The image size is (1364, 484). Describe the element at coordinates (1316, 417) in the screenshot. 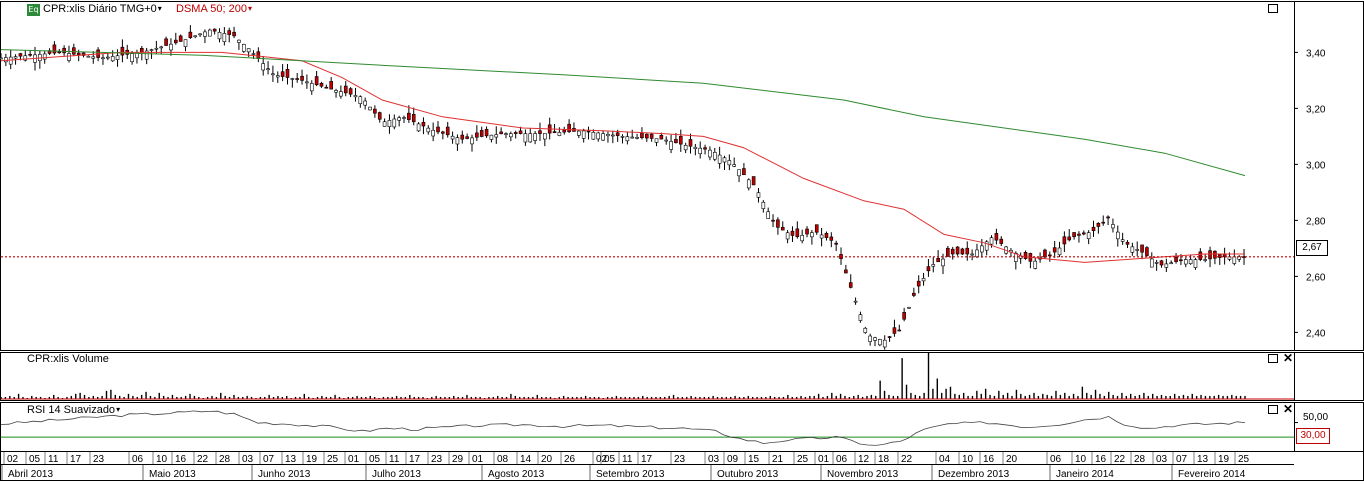

I see `rsi-value-label: 50,00` at that location.